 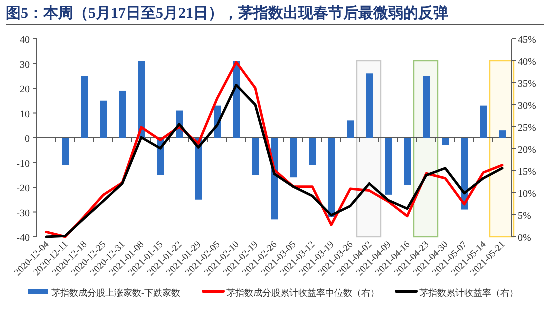 What do you see at coordinates (527, 150) in the screenshot?
I see `y2-tick-label: 20%` at bounding box center [527, 150].